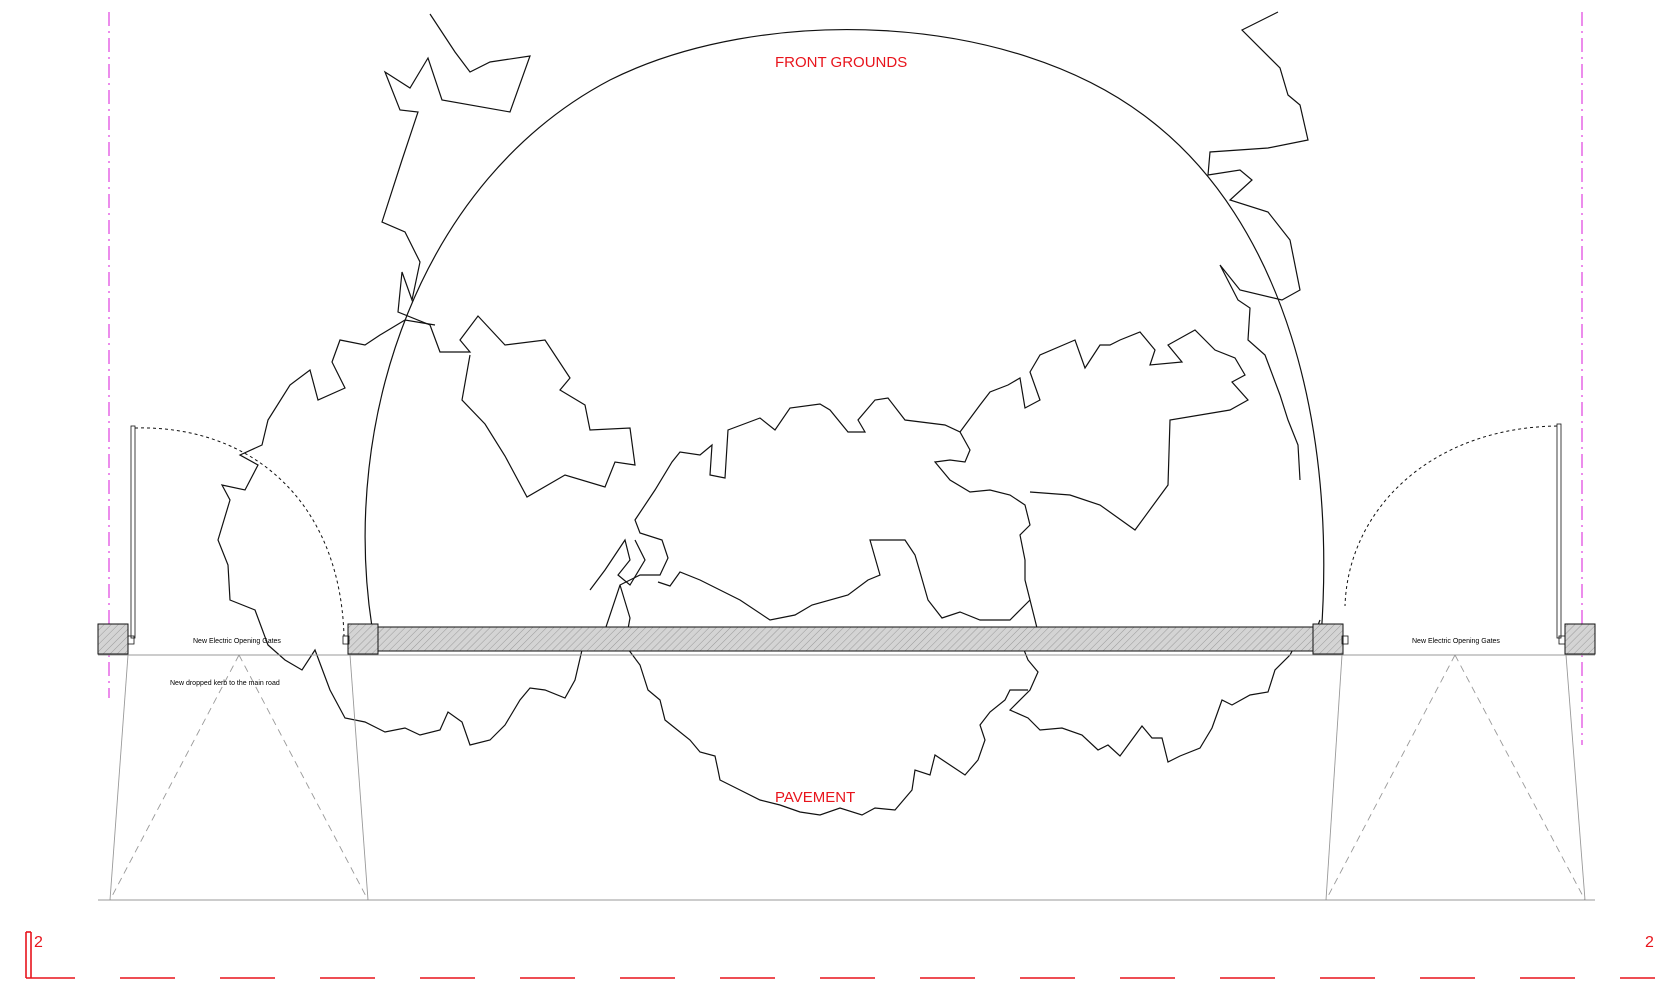 This screenshot has height=1003, width=1655. I want to click on dropped-kerb-right-ramp-b, so click(1520, 777).